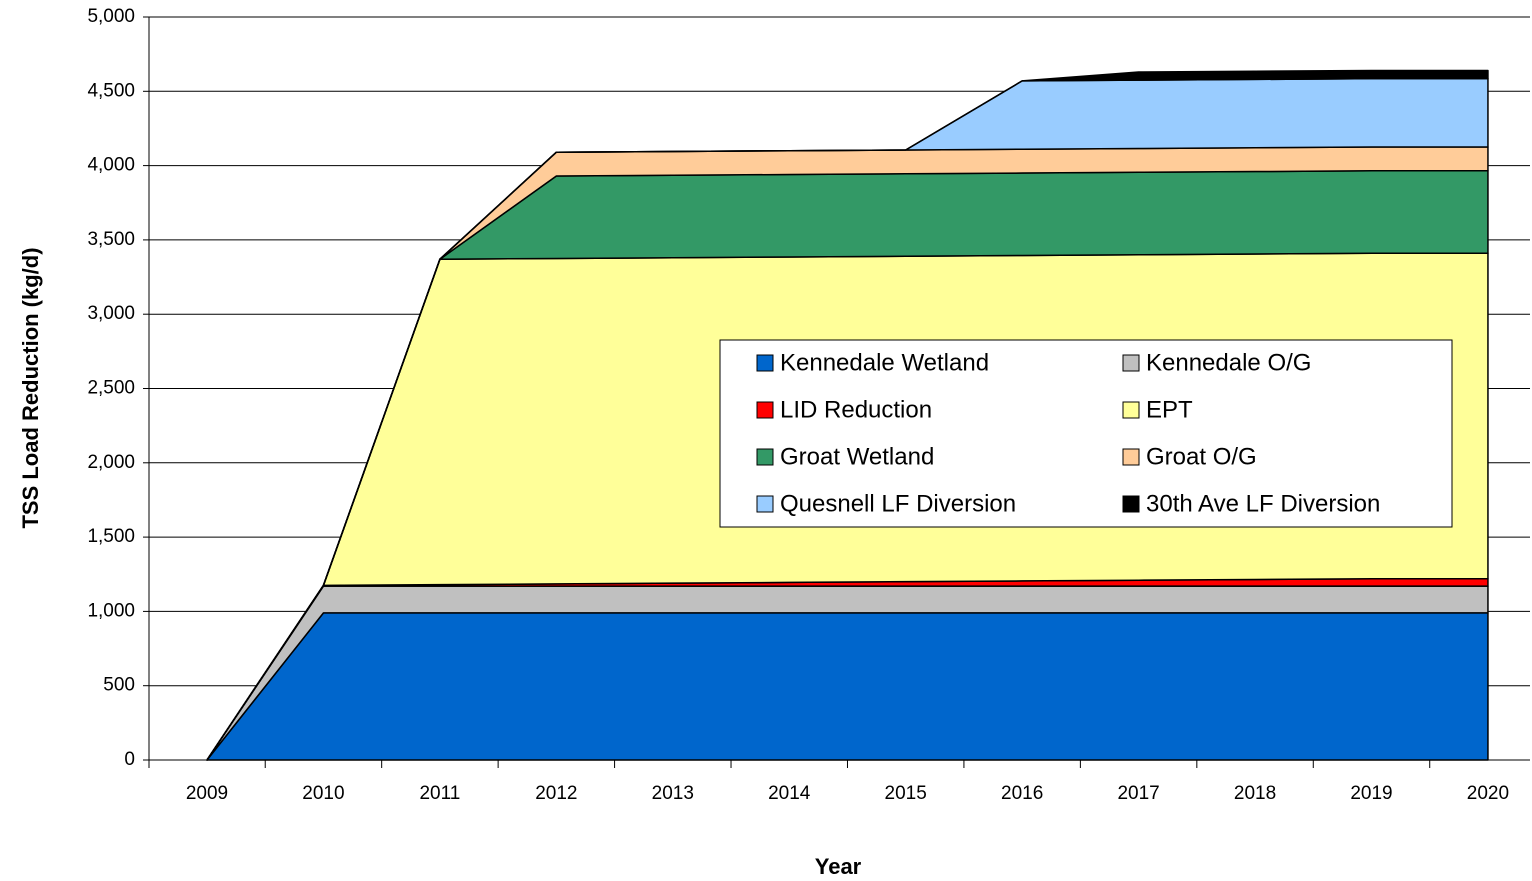 This screenshot has height=881, width=1532. I want to click on x-axis-title: Year, so click(838, 866).